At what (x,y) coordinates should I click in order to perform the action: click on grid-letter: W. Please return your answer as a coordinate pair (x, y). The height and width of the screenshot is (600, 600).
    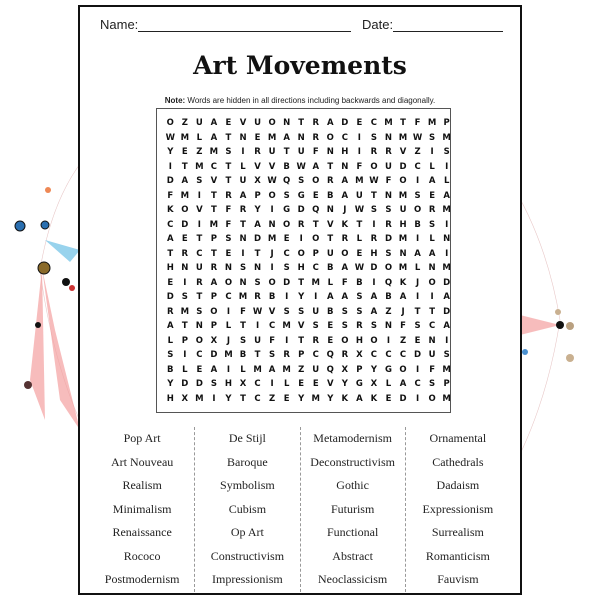
    Looking at the image, I should click on (417, 137).